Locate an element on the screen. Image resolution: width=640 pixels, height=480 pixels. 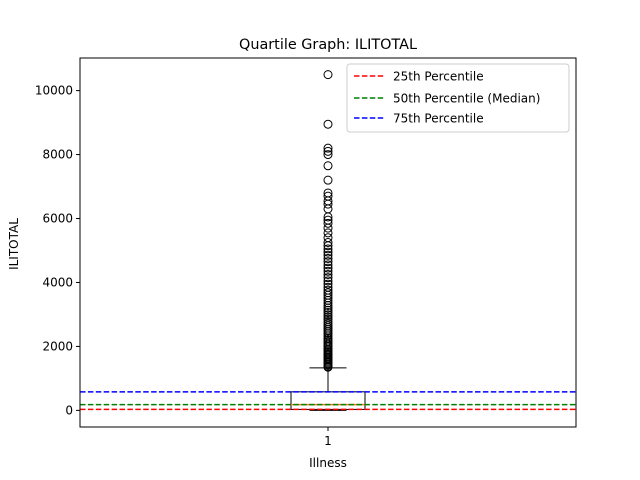
legend-box is located at coordinates (458, 98).